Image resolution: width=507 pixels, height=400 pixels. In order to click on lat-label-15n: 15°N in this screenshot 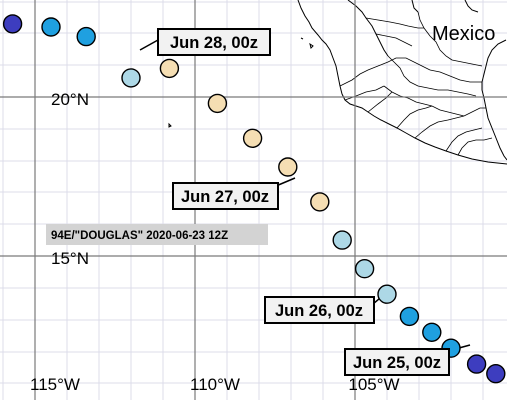, I will do `click(70, 258)`.